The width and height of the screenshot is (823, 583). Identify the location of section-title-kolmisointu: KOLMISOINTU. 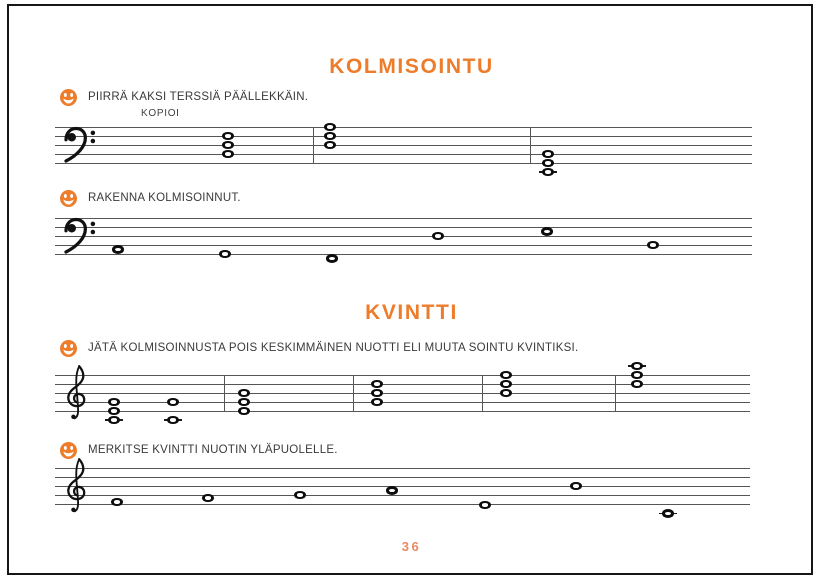
(411, 66).